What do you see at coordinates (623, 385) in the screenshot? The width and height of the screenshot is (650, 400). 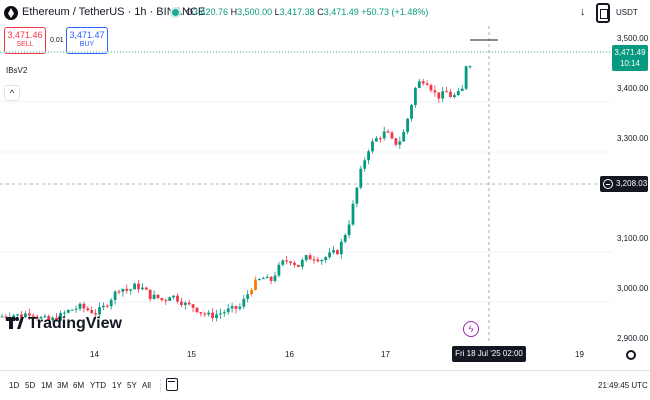 I see `utc-clock: 21:49:45 UTC` at bounding box center [623, 385].